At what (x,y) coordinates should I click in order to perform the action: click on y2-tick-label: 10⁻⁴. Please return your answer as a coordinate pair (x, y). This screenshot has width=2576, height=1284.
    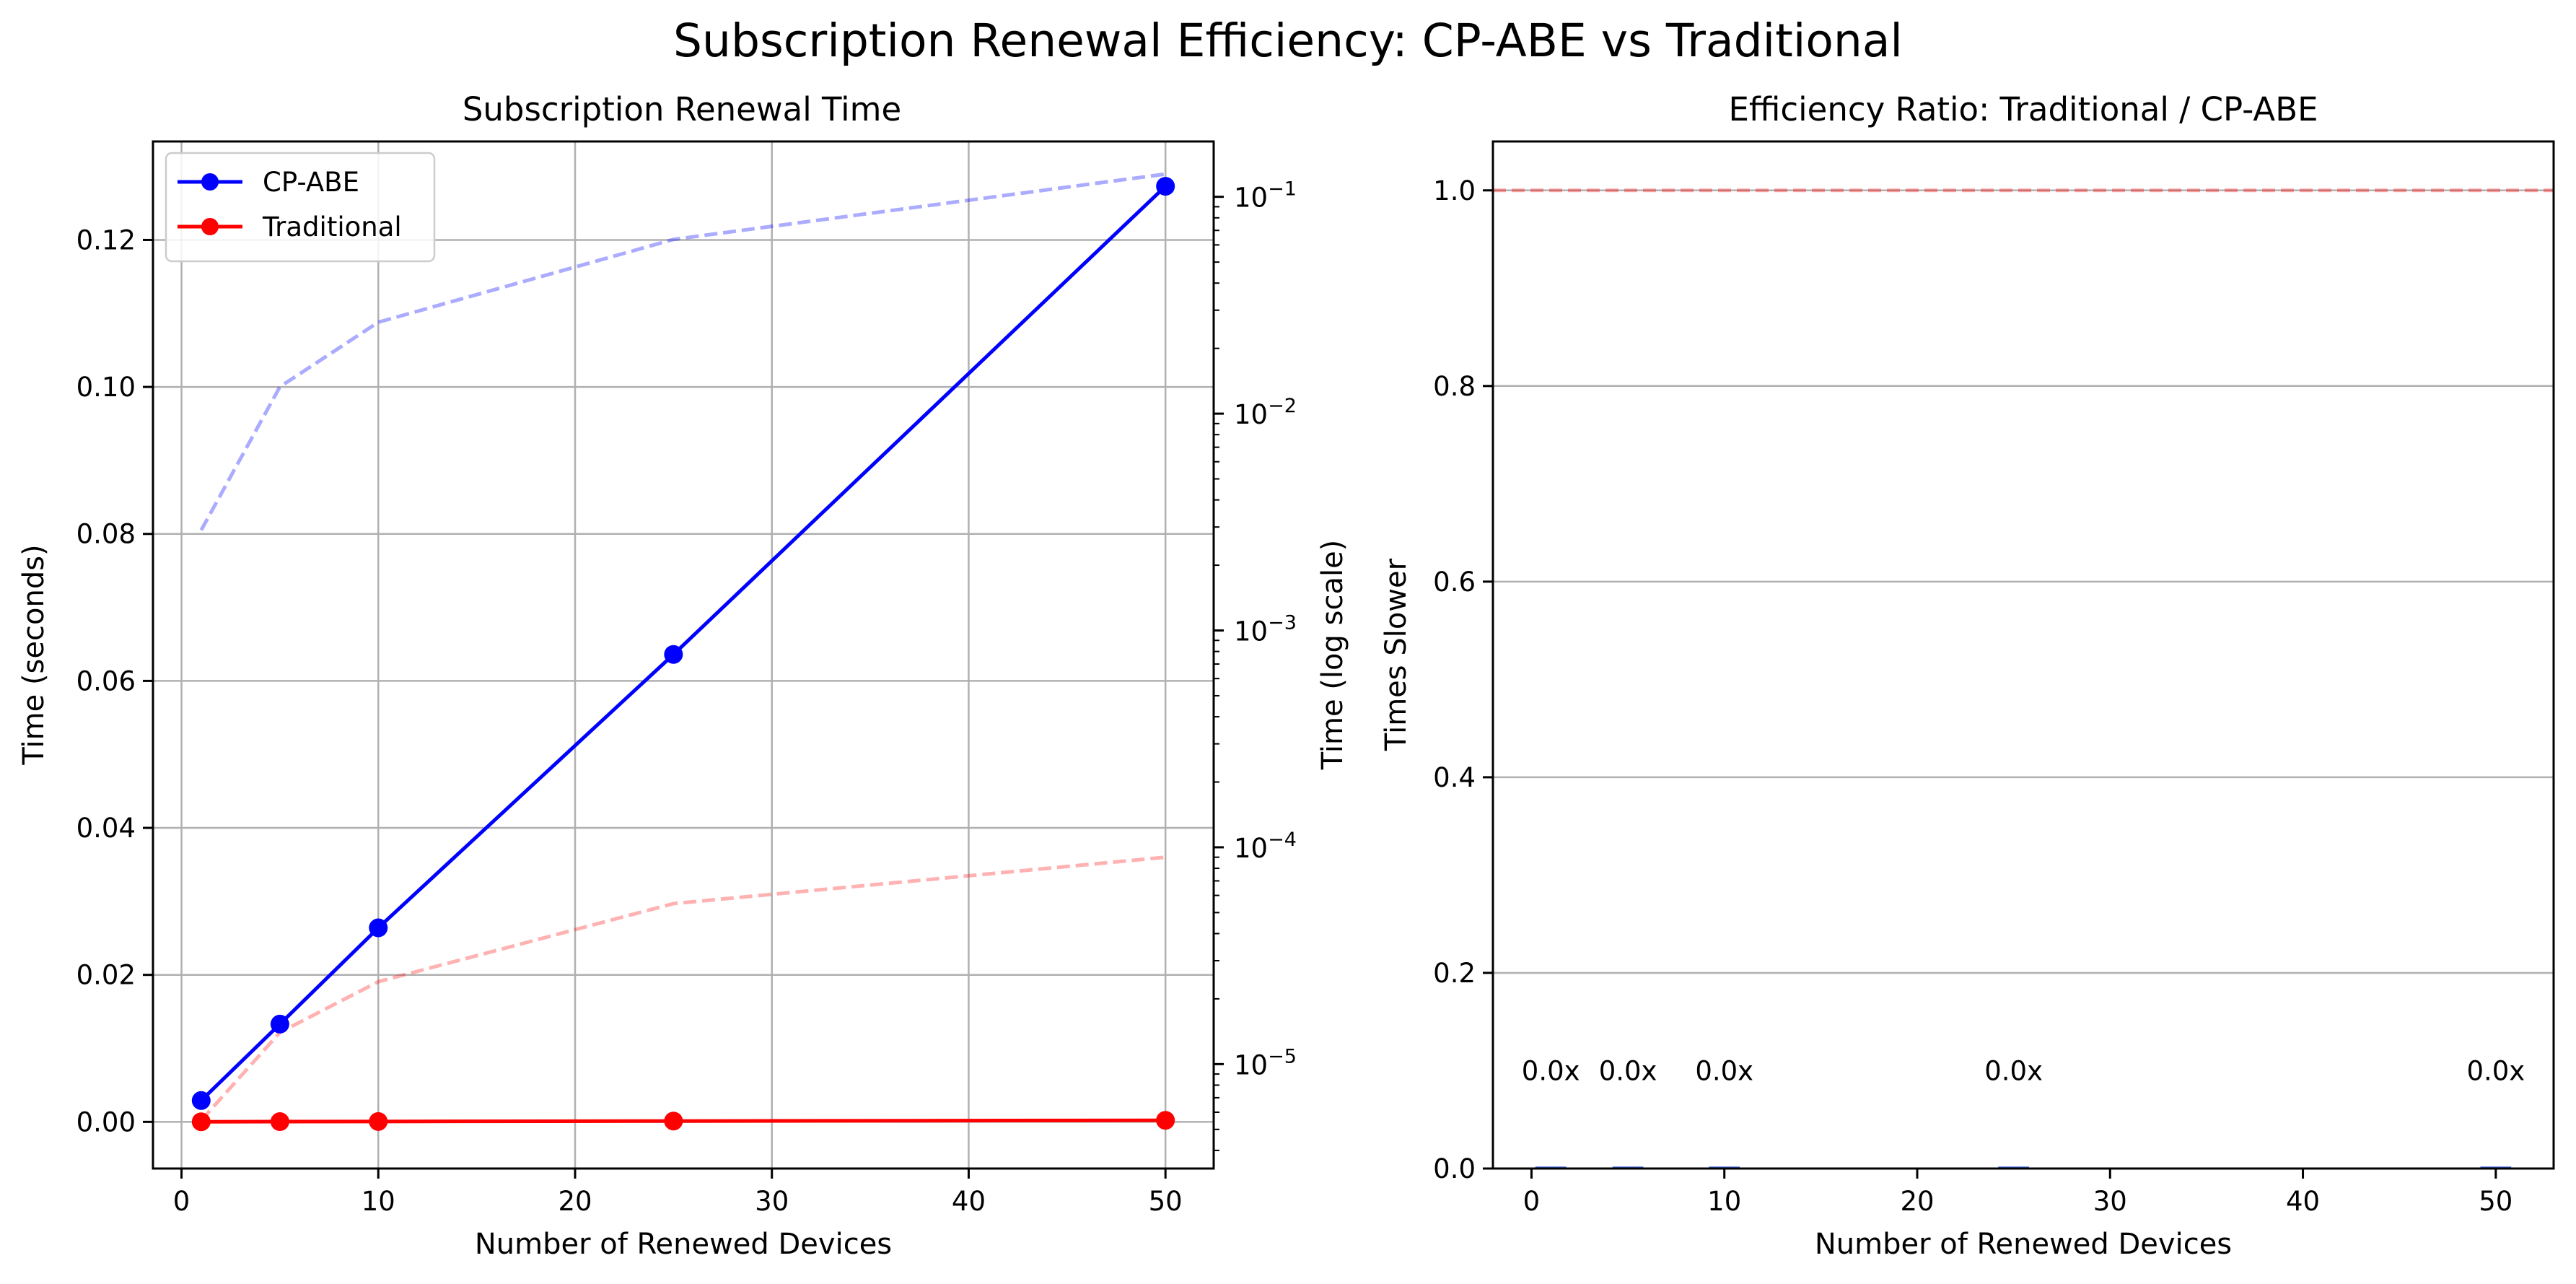
    Looking at the image, I should click on (1265, 846).